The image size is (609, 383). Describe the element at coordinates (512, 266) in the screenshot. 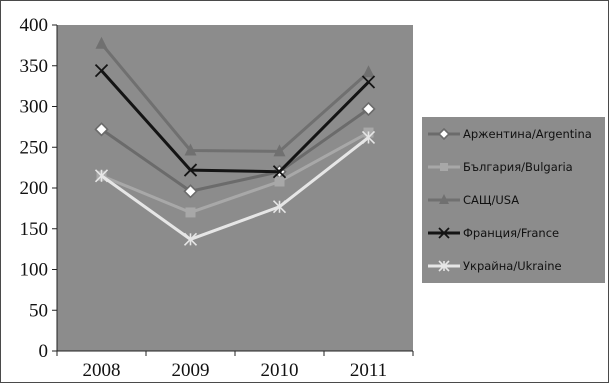

I see `legend-label: Украйна/Ukraine` at that location.